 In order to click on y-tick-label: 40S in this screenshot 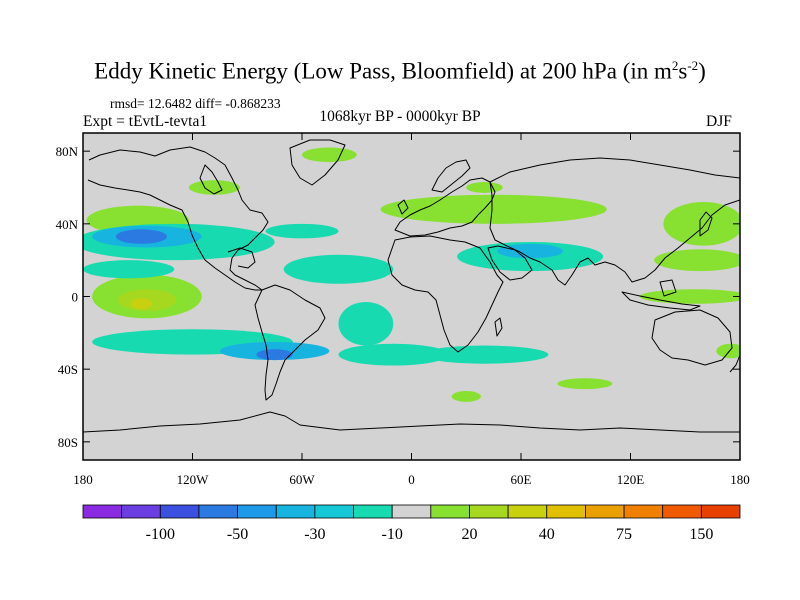, I will do `click(68, 369)`.